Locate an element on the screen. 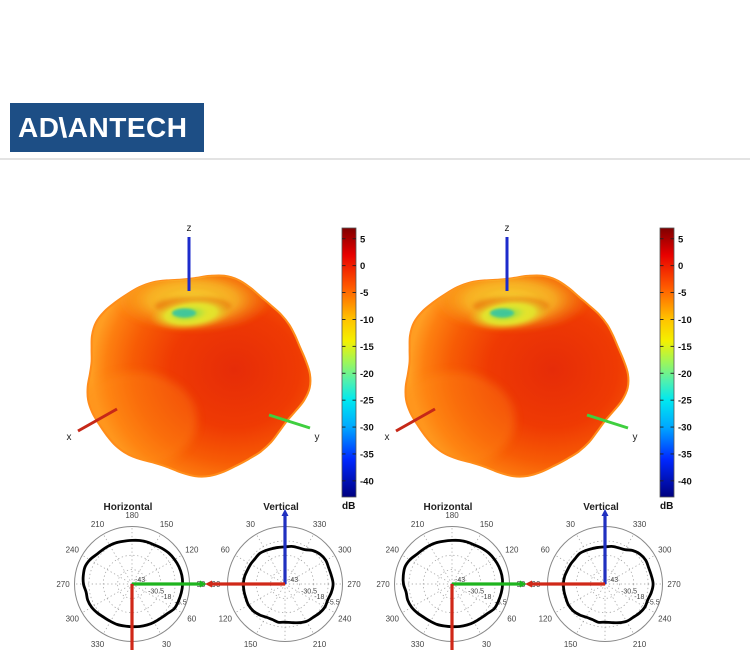 This screenshot has height=650, width=750. colorbar-1: 5 0 -5 -10 -15 -20 -25 -30 -35 -40 dB is located at coordinates (357, 369).